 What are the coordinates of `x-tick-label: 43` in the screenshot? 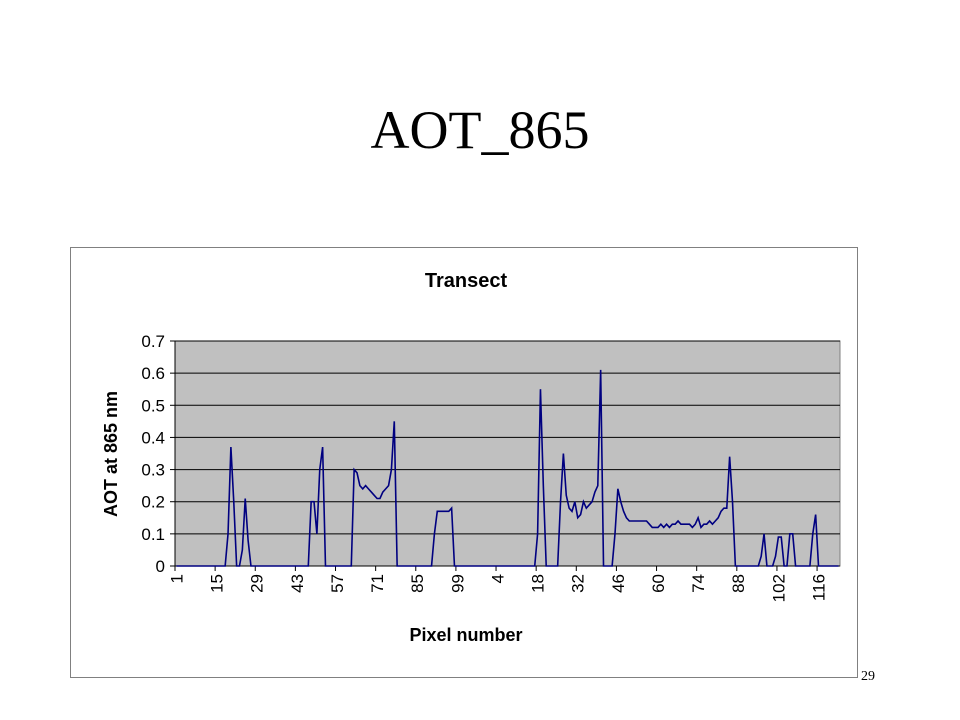 It's located at (297, 583).